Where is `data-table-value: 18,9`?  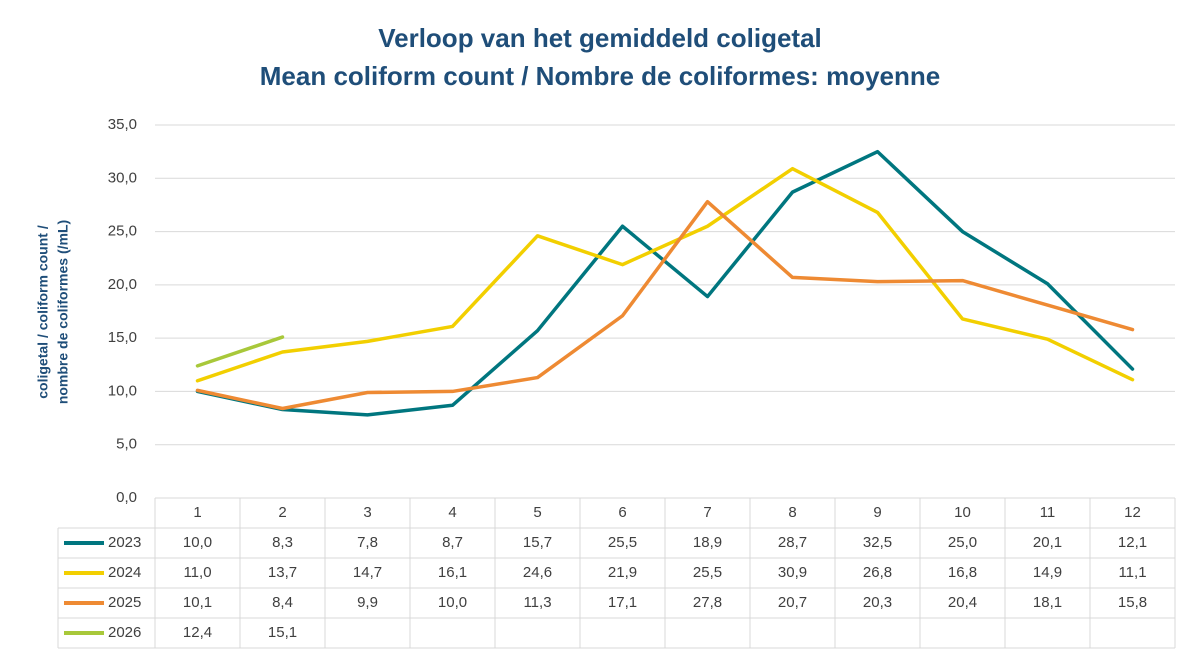
data-table-value: 18,9 is located at coordinates (707, 542).